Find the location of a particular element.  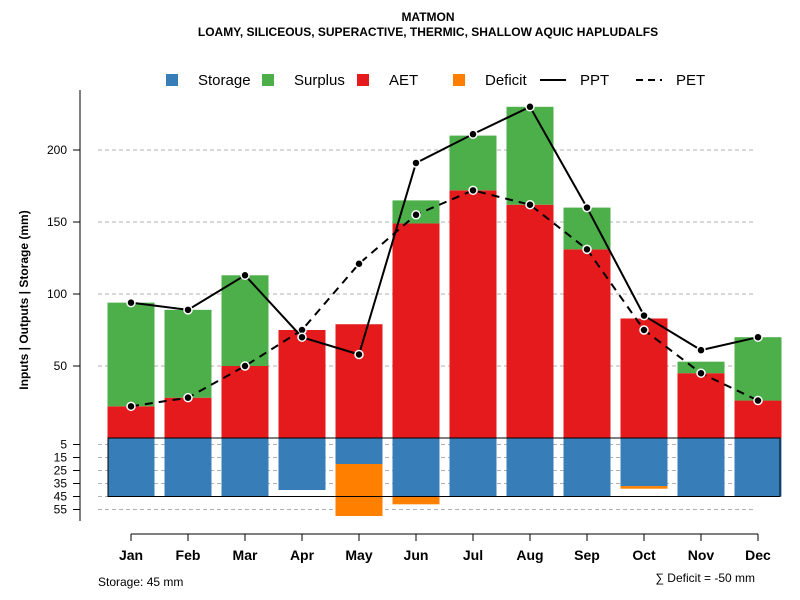

ppt-point-Jun is located at coordinates (416, 163).